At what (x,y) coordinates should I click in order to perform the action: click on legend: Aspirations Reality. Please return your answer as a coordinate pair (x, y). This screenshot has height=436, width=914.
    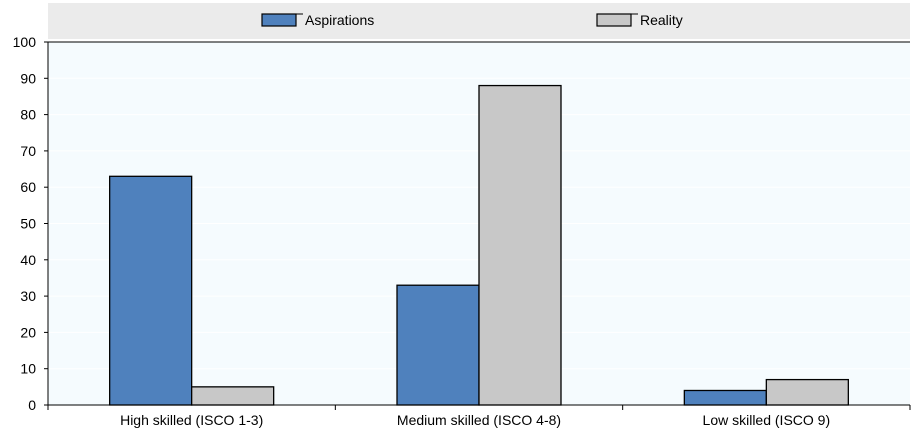
    Looking at the image, I should click on (472, 20).